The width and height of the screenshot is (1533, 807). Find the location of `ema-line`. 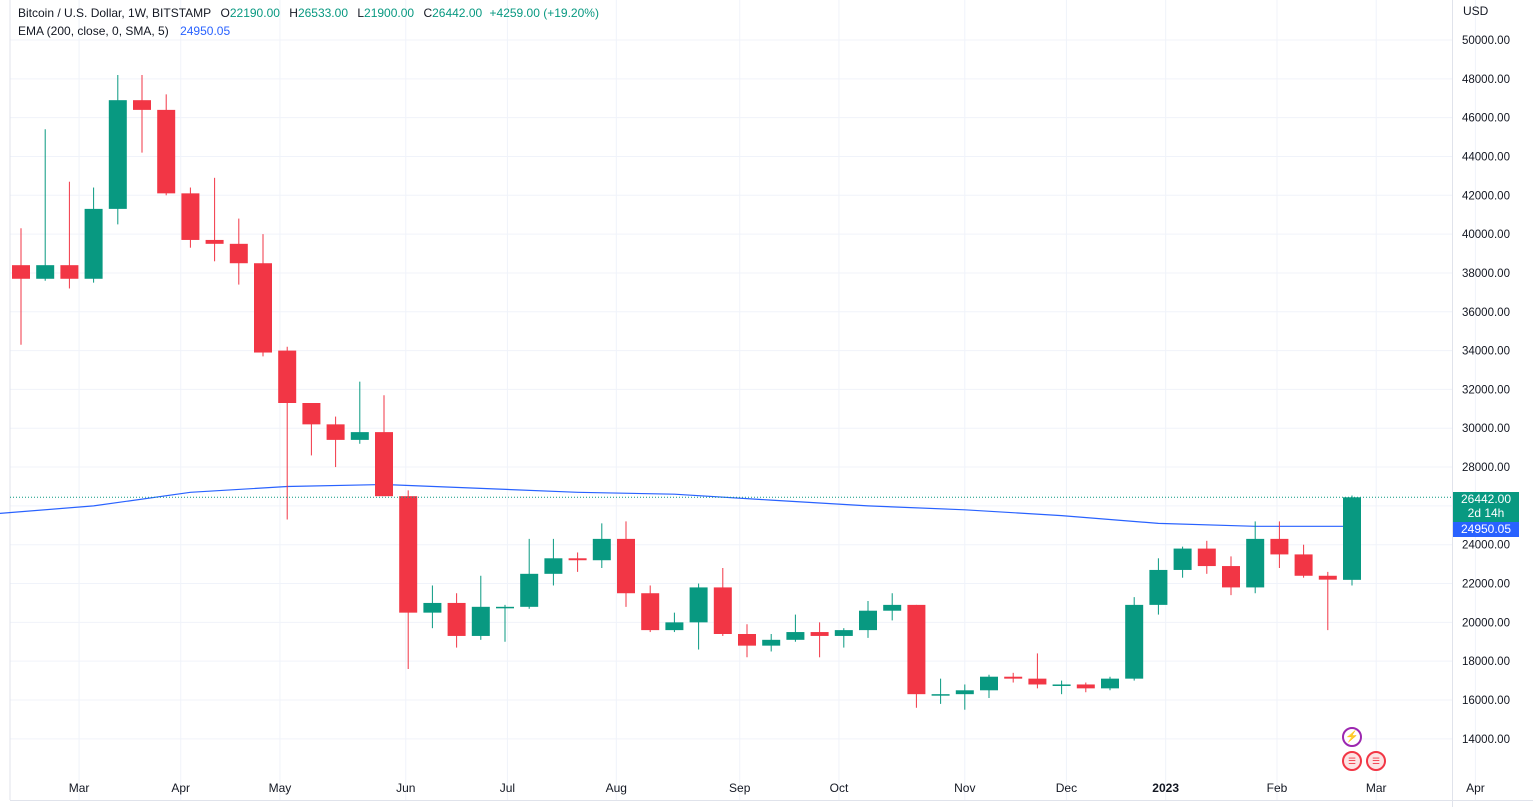

ema-line is located at coordinates (676, 505).